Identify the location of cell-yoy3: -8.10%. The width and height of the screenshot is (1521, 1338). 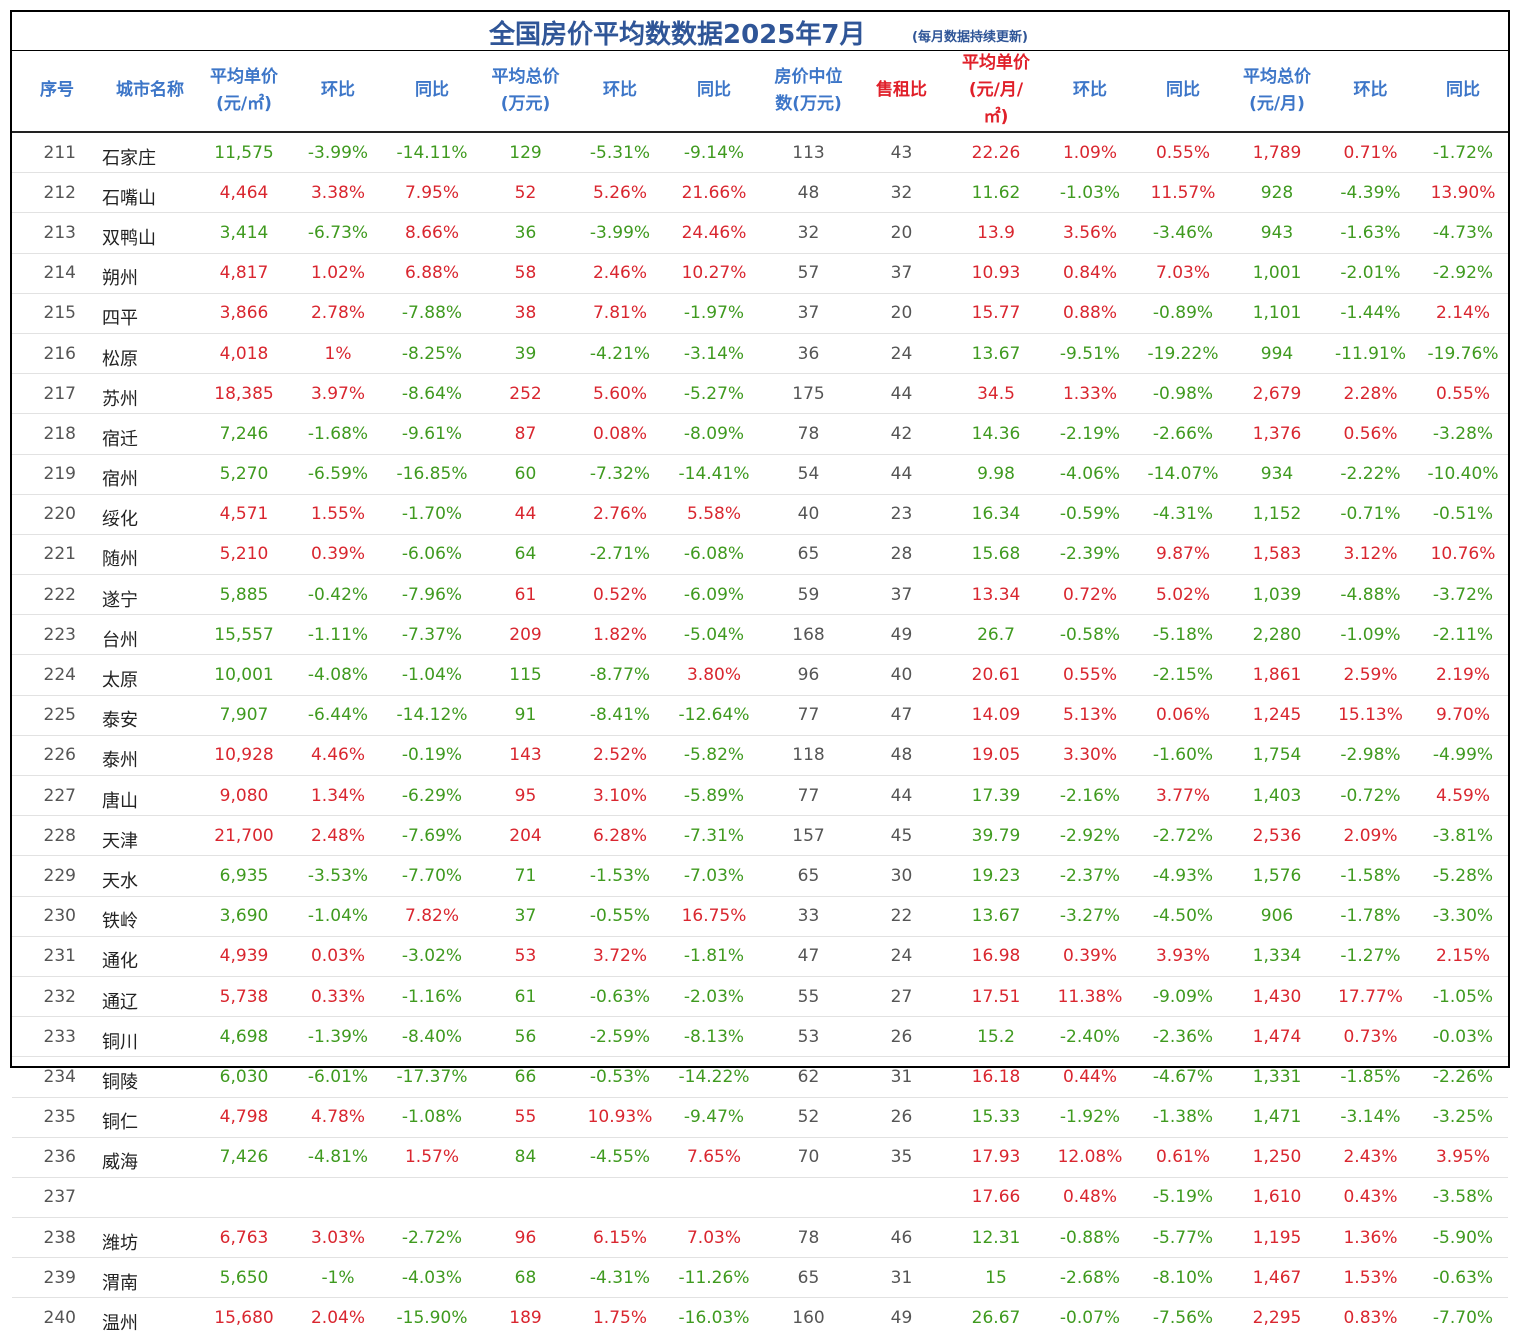
(1183, 1278).